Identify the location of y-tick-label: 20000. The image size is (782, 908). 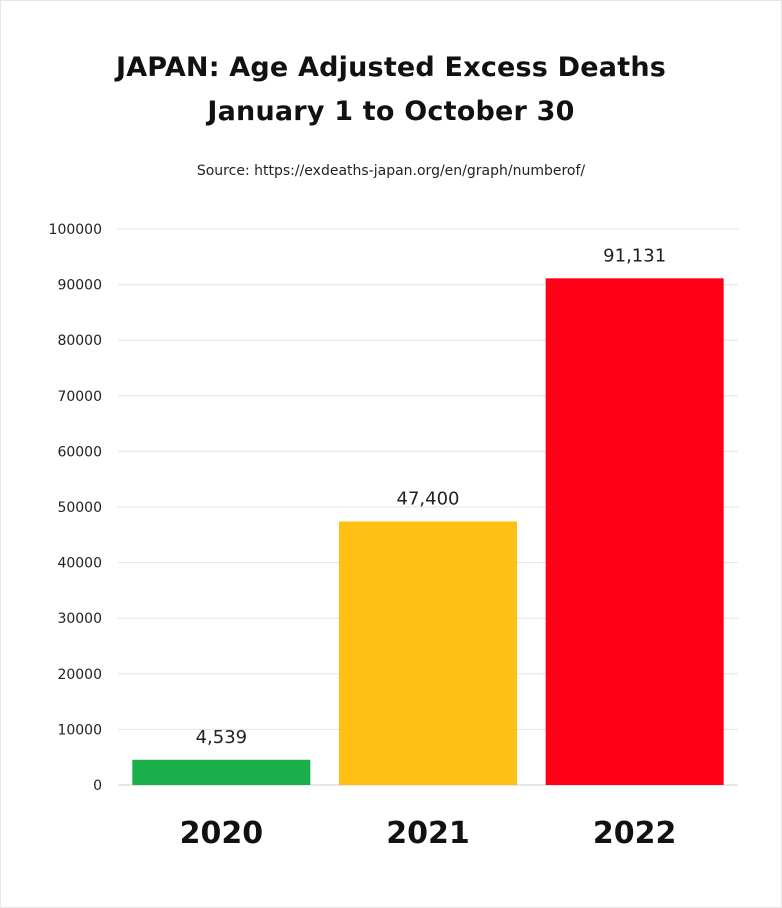
(79, 675).